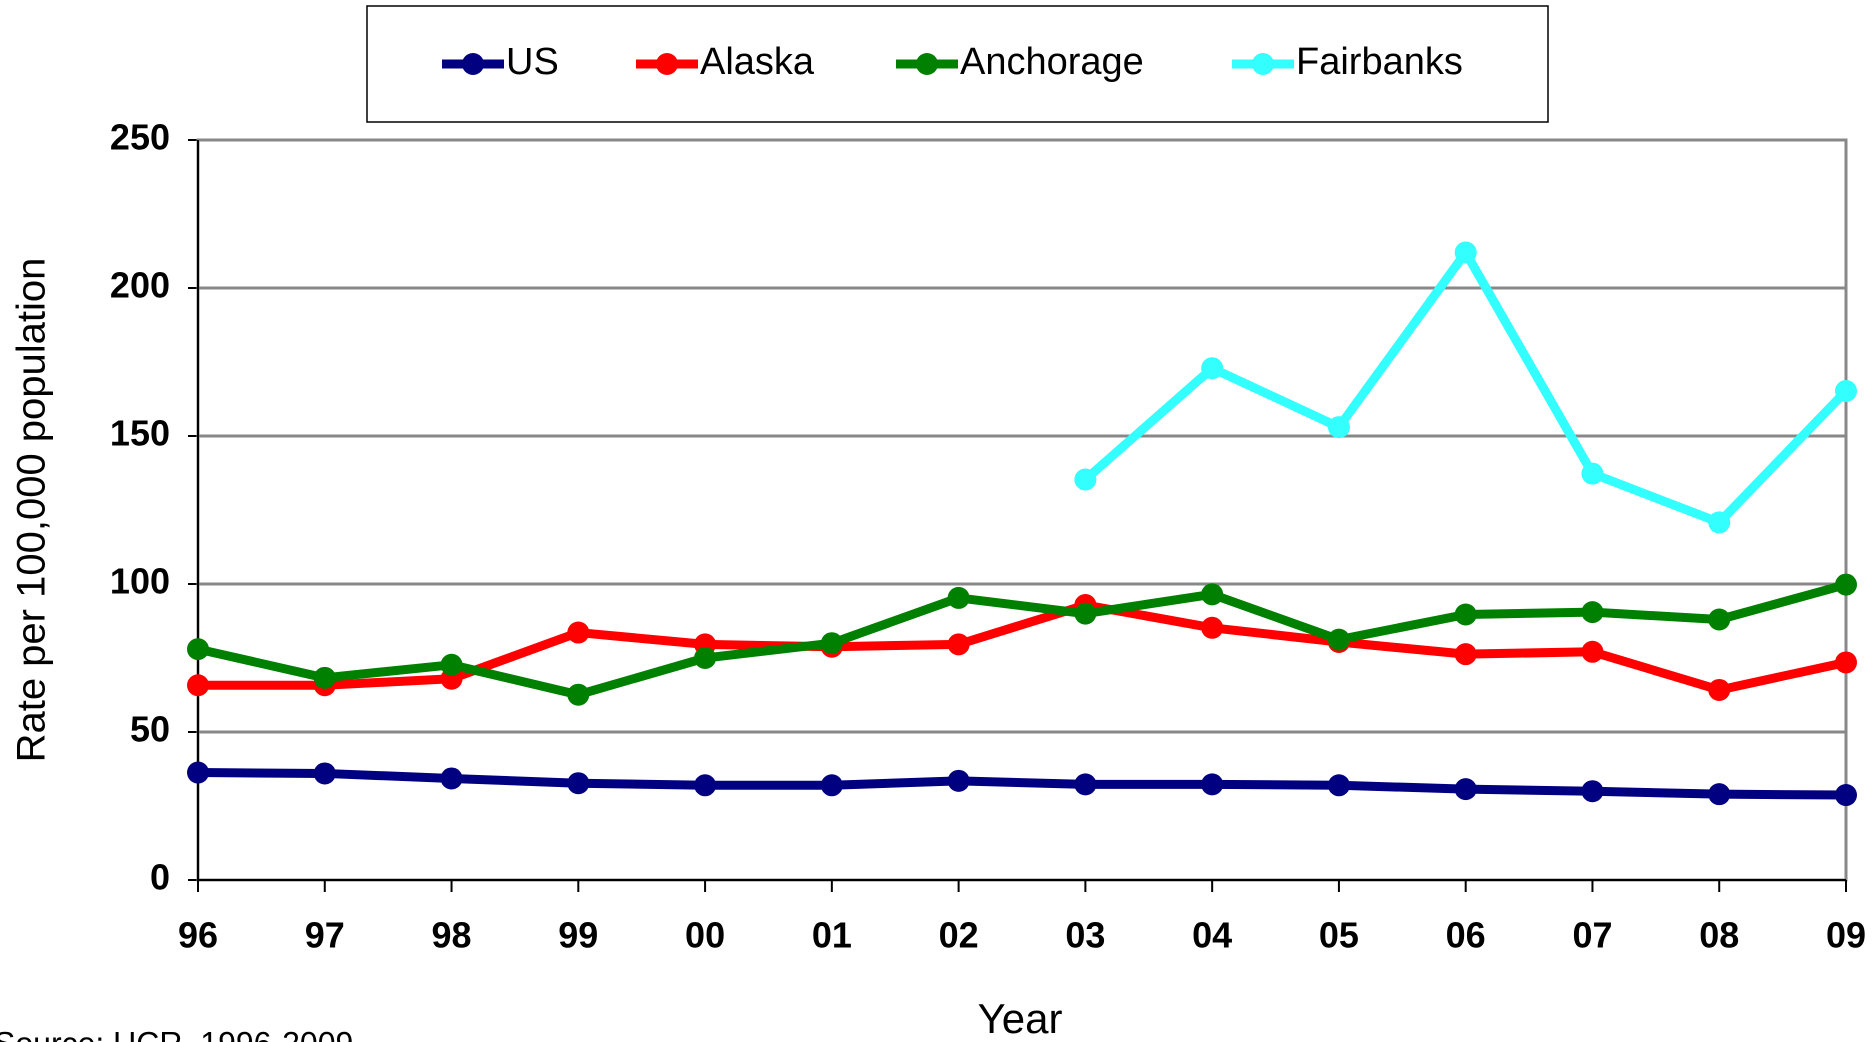  I want to click on x-tick-label: 00, so click(705, 935).